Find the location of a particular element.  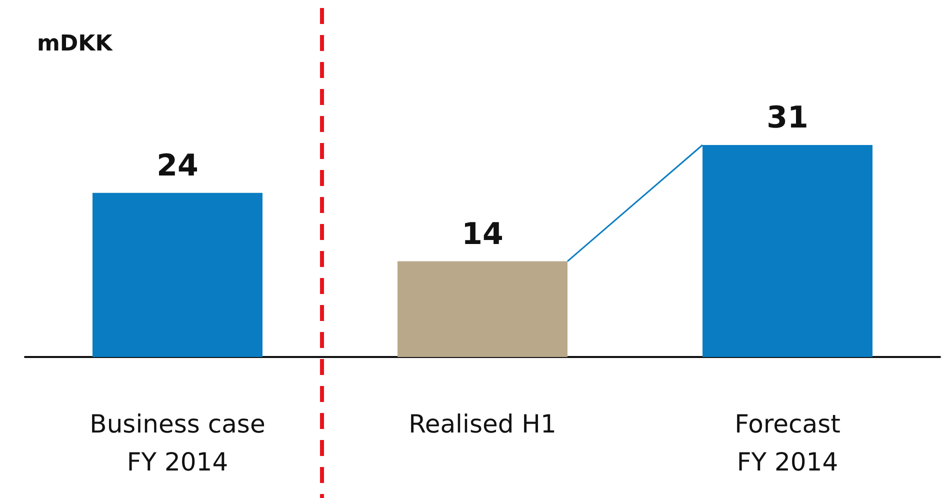

y-axis-title: mDKK is located at coordinates (75, 44).